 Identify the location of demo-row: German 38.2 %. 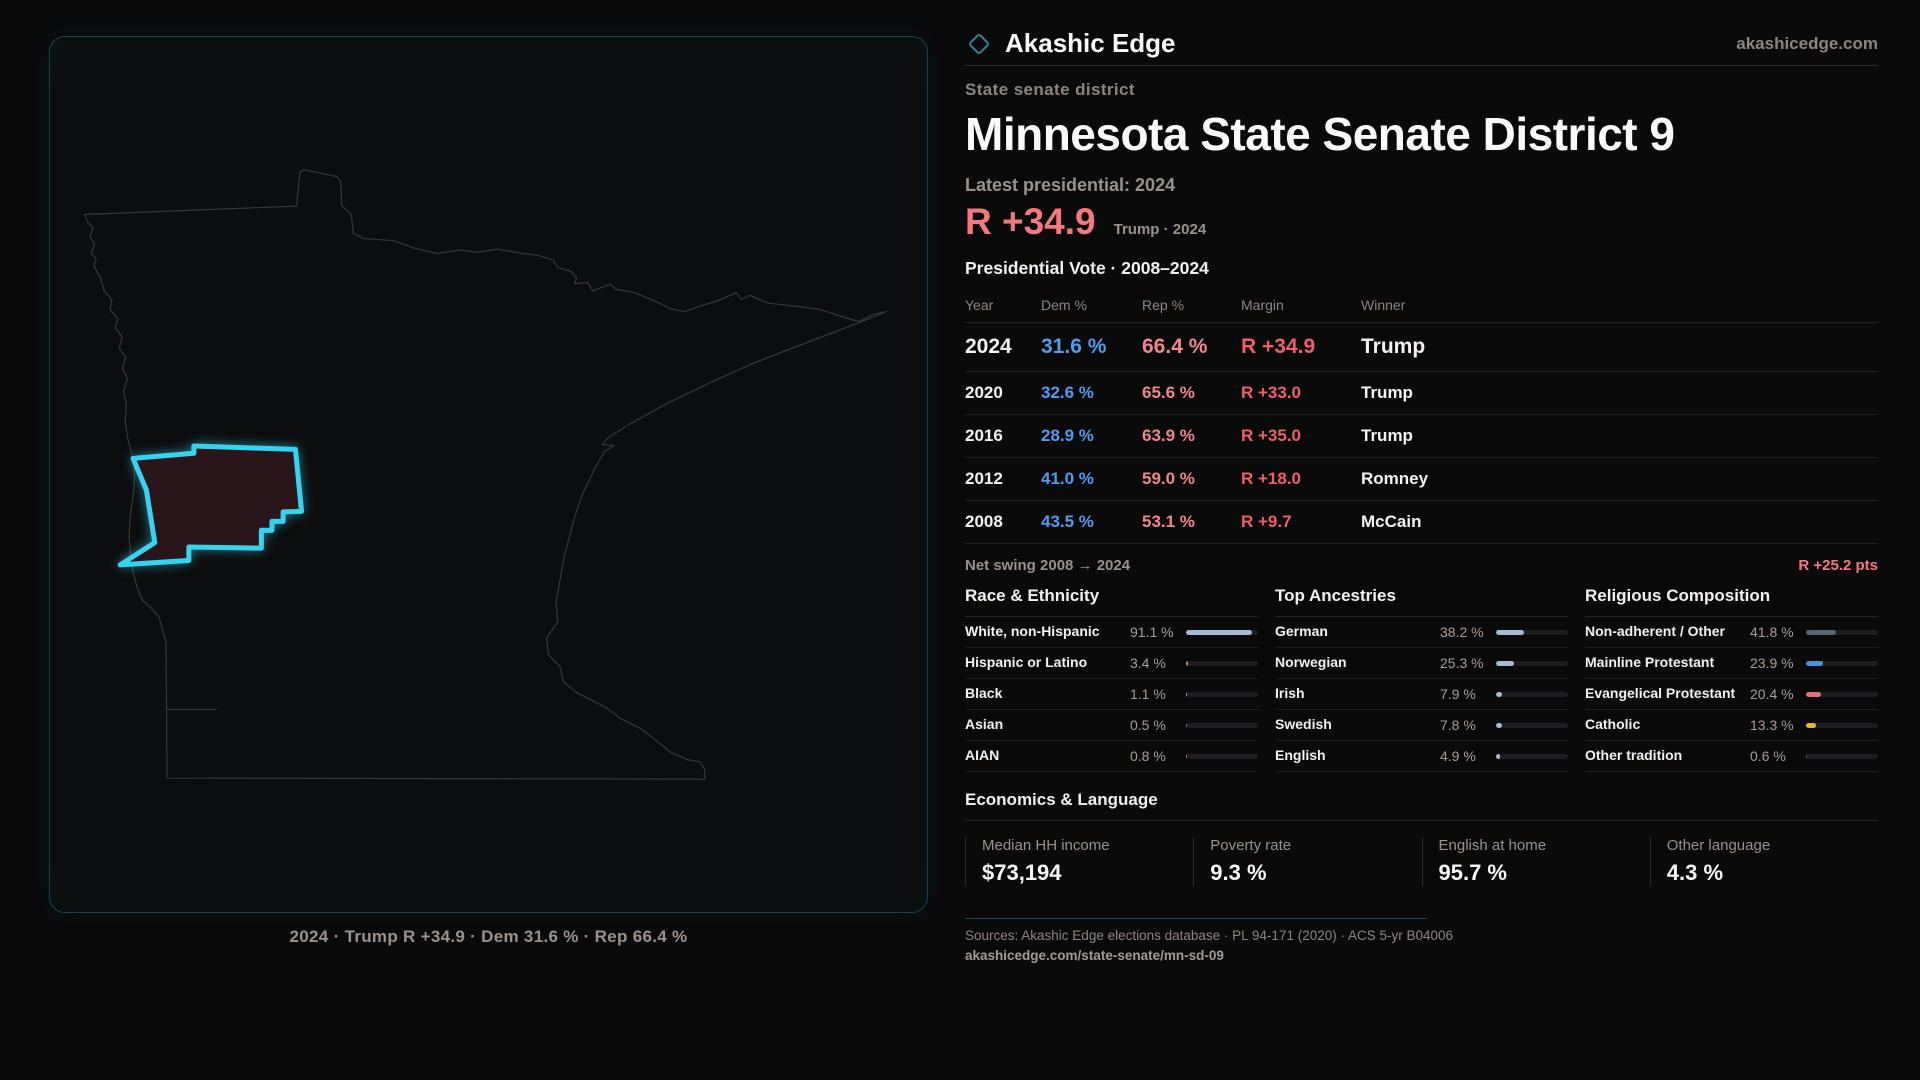
(1421, 632).